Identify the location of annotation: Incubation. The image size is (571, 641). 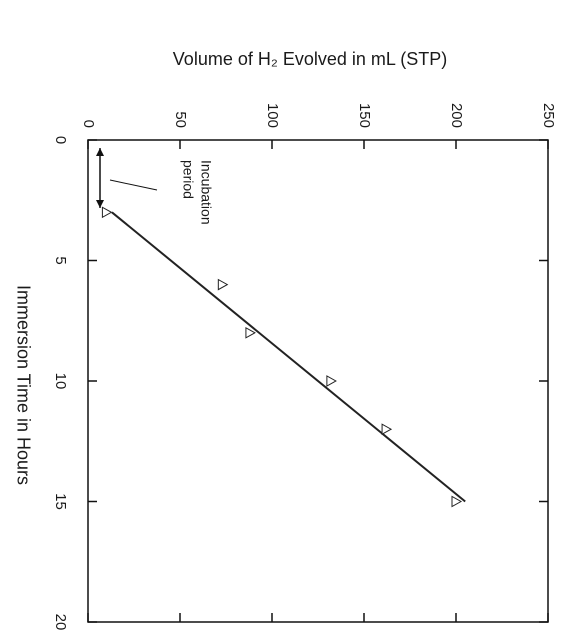
(206, 192).